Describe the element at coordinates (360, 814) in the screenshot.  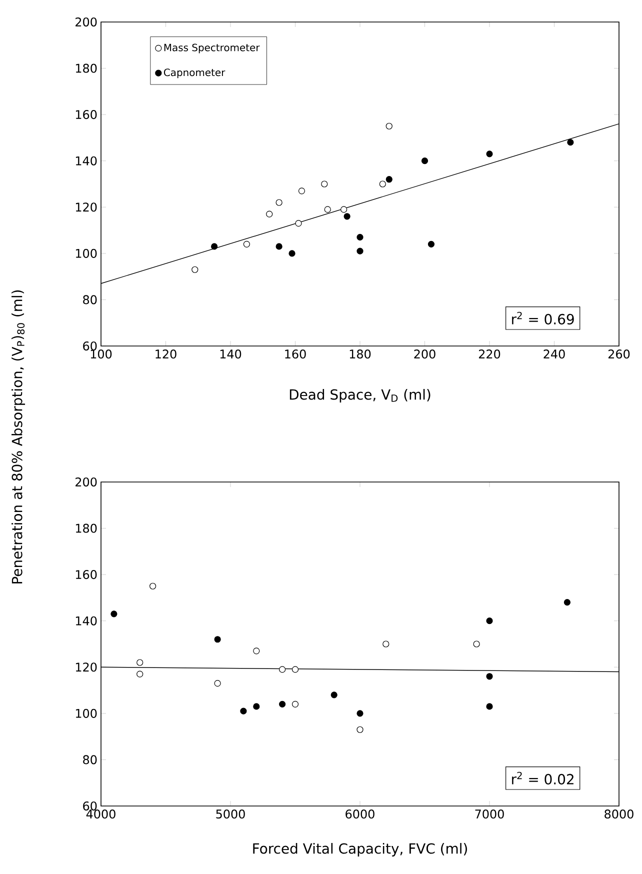
I see `x-tick-label: 6000` at that location.